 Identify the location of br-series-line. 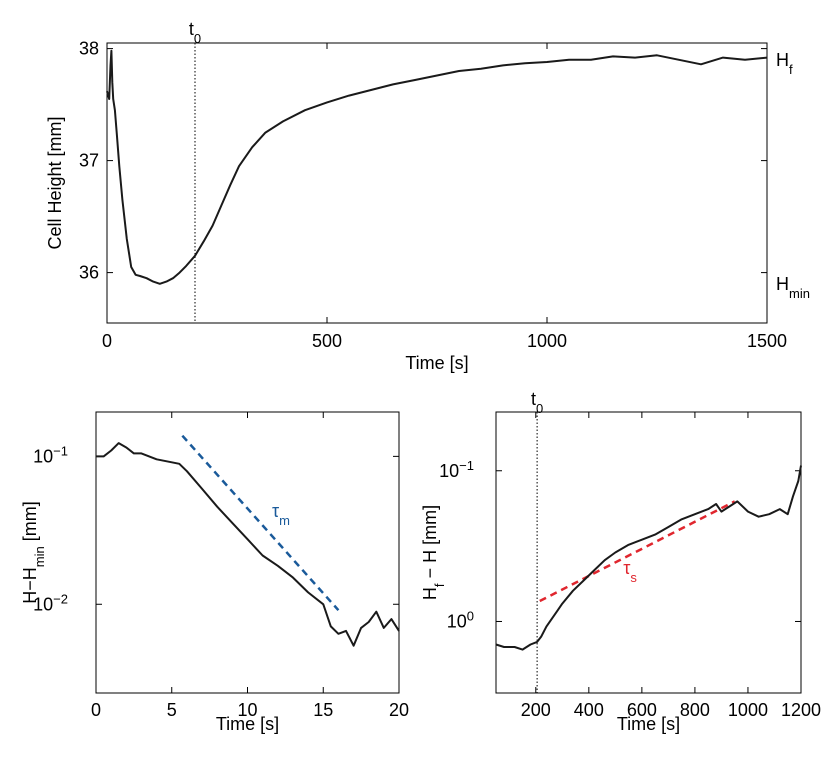
(648, 558).